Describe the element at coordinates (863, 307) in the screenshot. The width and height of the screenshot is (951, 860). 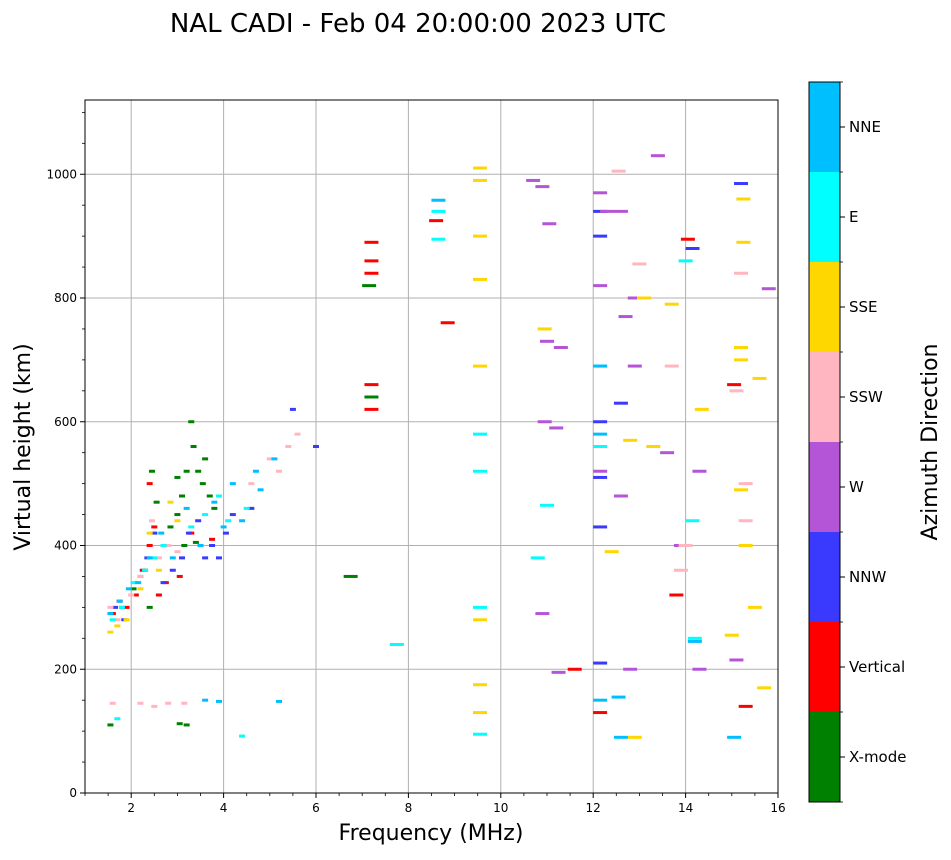
I see `colorbar-tick-label: SSE` at that location.